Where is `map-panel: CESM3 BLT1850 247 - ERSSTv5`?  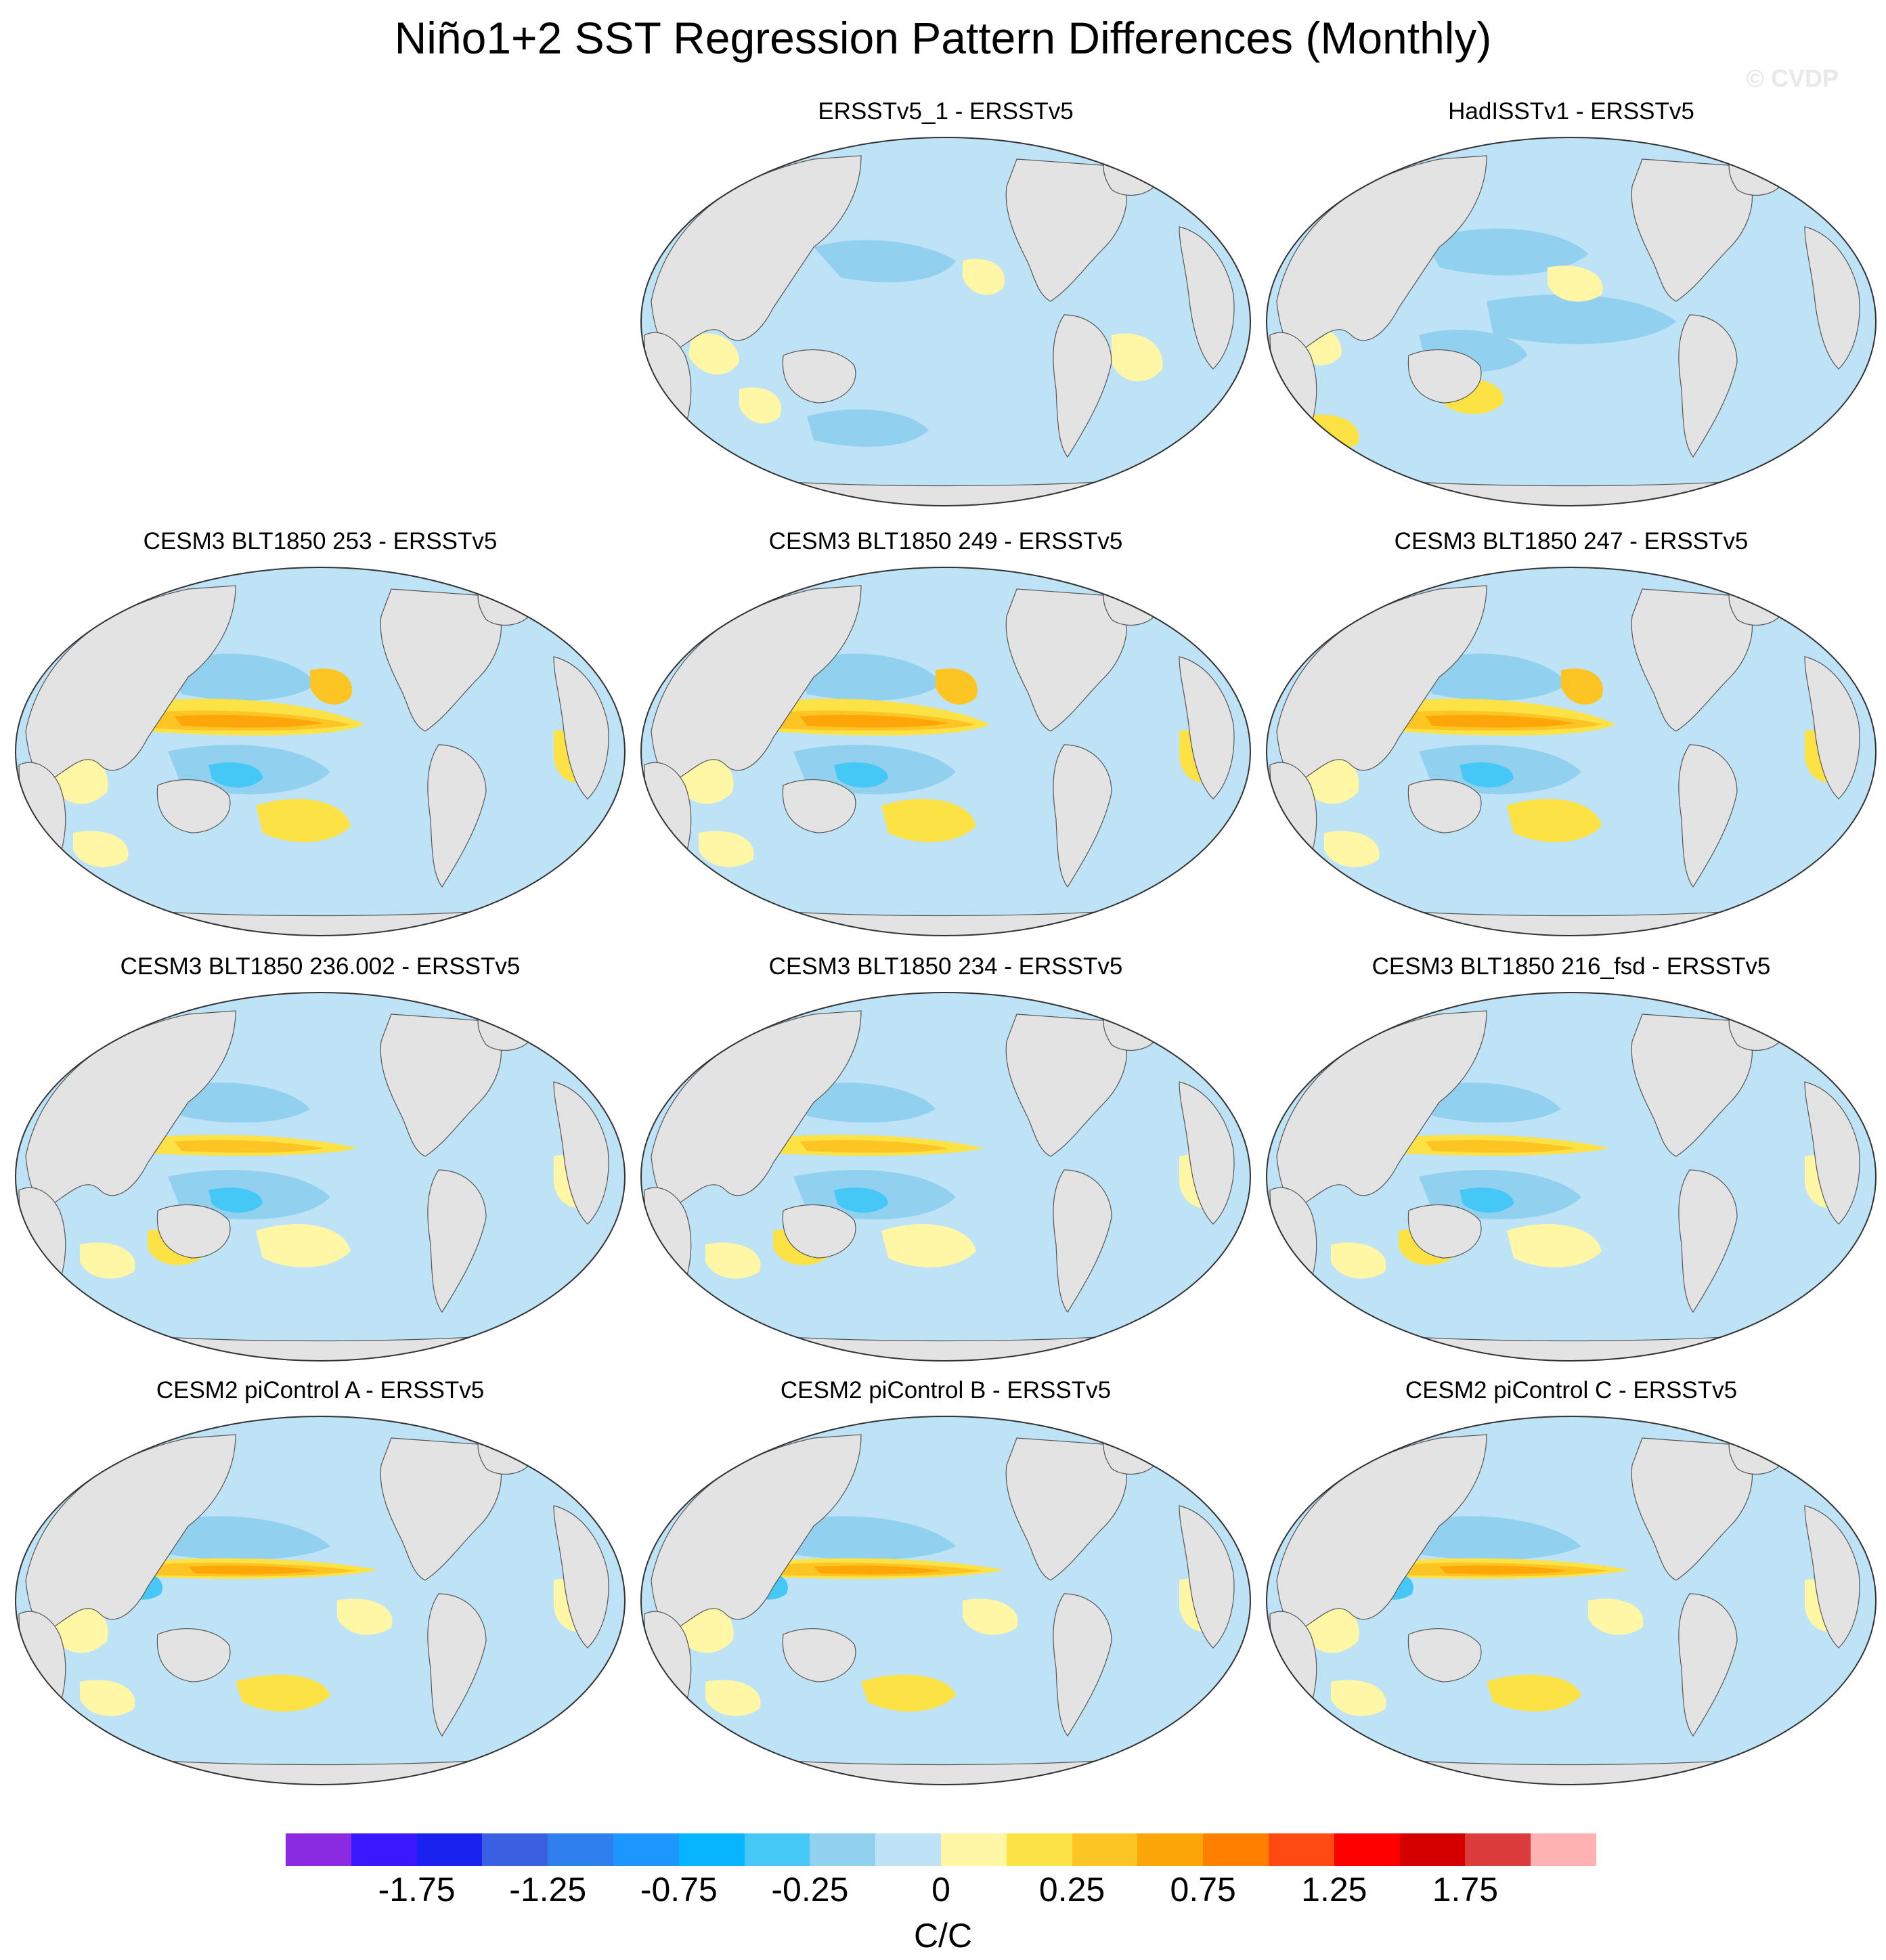
map-panel: CESM3 BLT1850 247 - ERSSTv5 is located at coordinates (1571, 734).